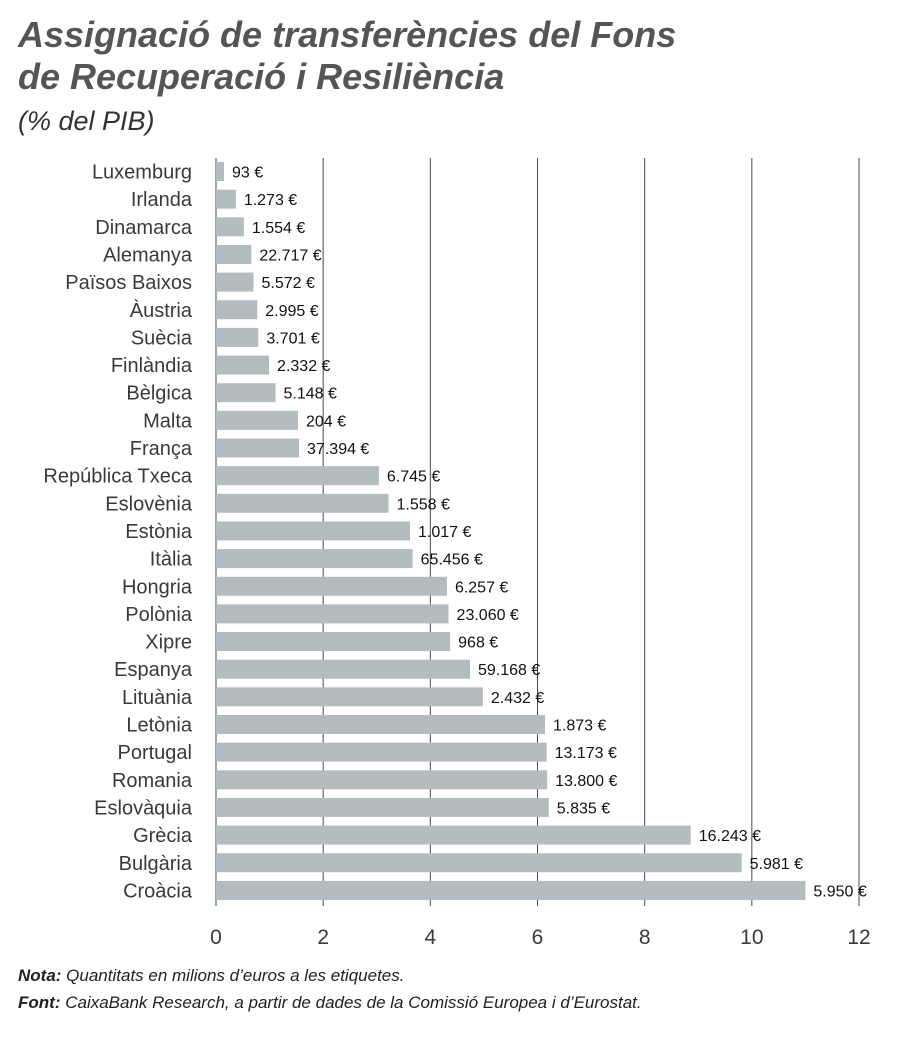 Image resolution: width=900 pixels, height=1045 pixels. Describe the element at coordinates (839, 891) in the screenshot. I see `data-label: 5.950 €` at that location.